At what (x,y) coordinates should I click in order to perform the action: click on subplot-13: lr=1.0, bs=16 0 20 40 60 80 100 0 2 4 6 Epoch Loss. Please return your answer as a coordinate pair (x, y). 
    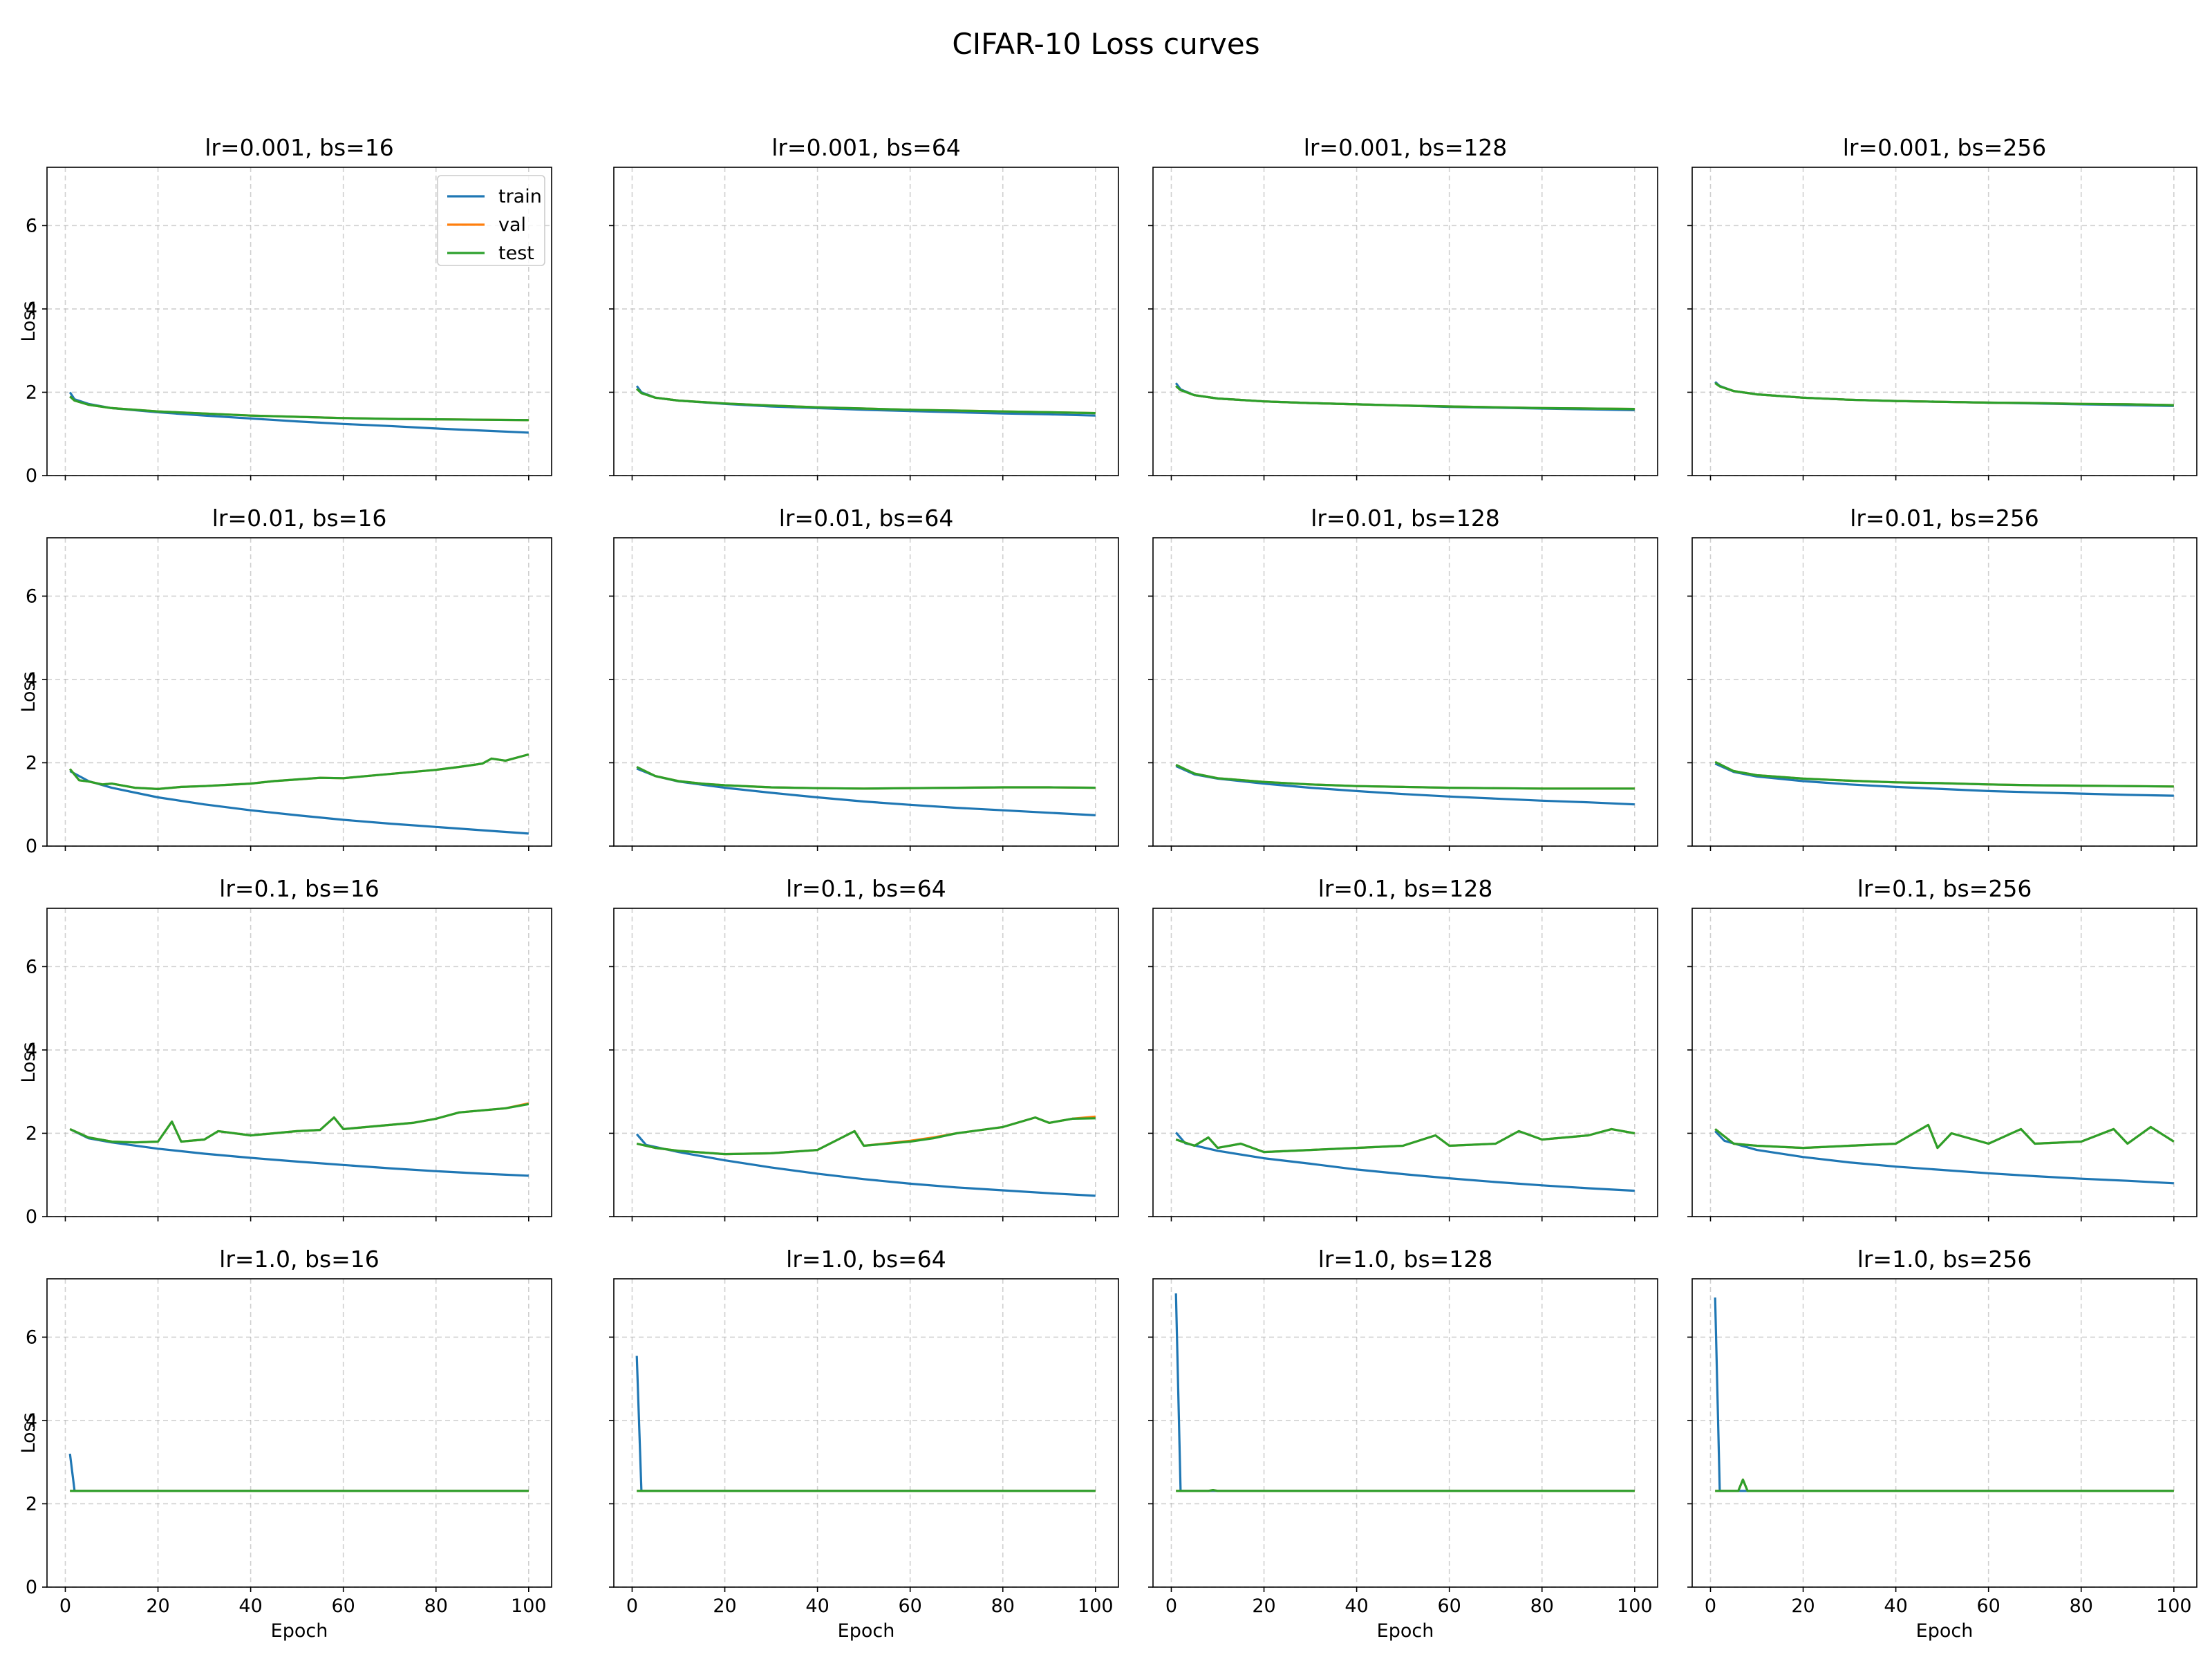
    Looking at the image, I should click on (285, 1444).